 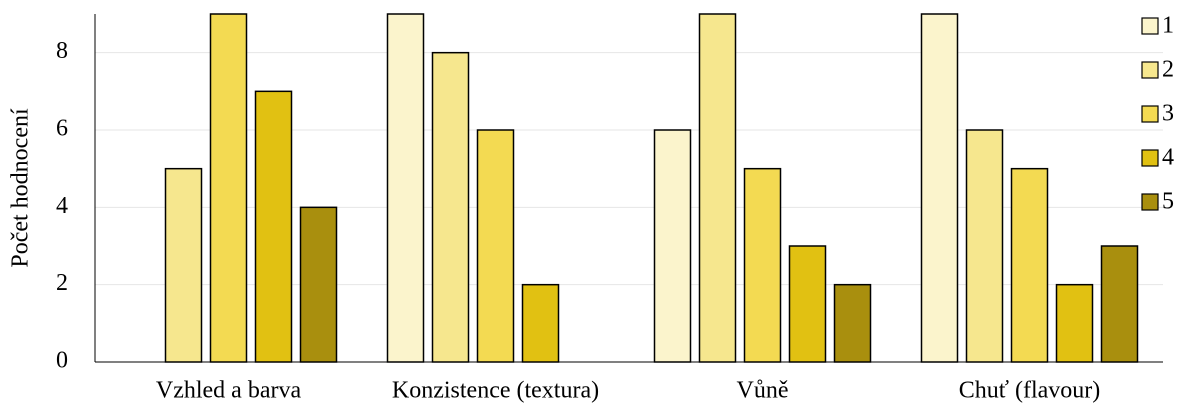 I want to click on y-tick-label: 0, so click(x=62, y=361).